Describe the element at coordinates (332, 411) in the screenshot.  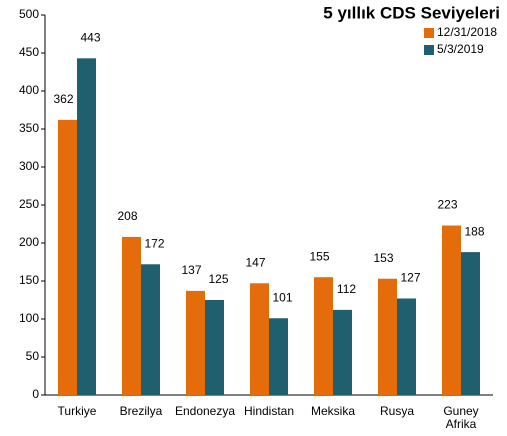
I see `x-tick-label: Meksika` at that location.